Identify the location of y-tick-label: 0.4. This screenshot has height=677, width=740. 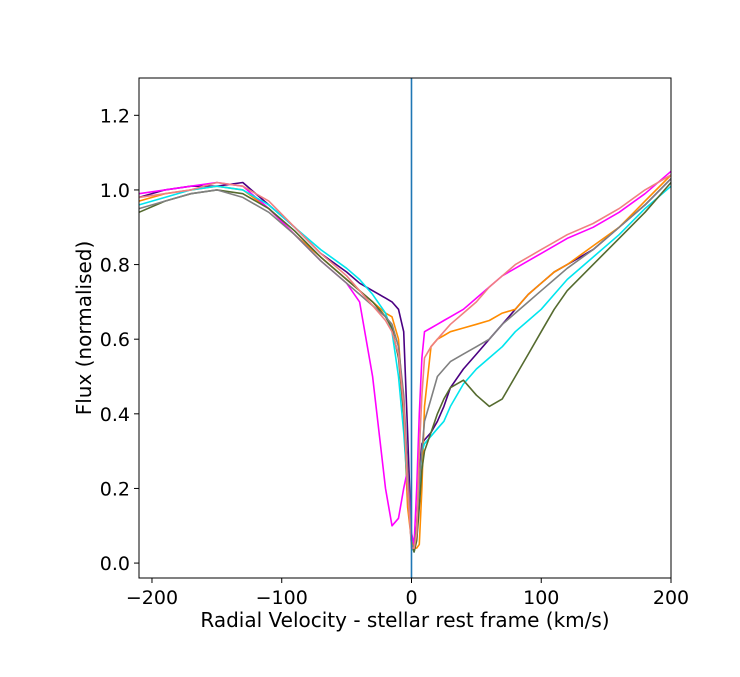
(115, 415).